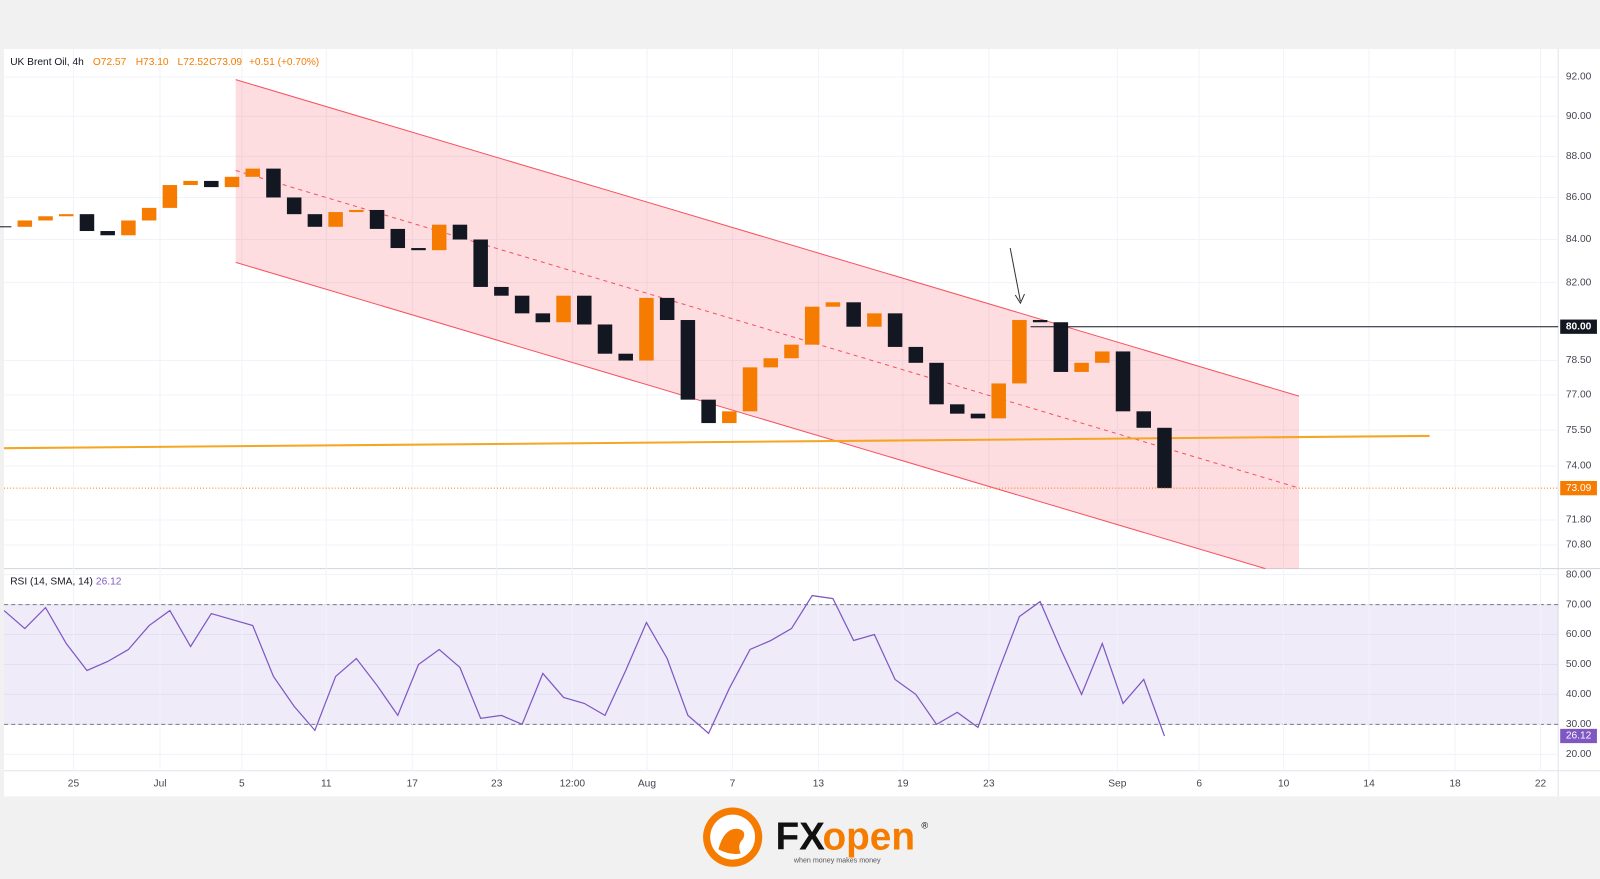 Image resolution: width=1600 pixels, height=879 pixels. Describe the element at coordinates (1579, 694) in the screenshot. I see `rsi-tick-label: 40.00` at that location.